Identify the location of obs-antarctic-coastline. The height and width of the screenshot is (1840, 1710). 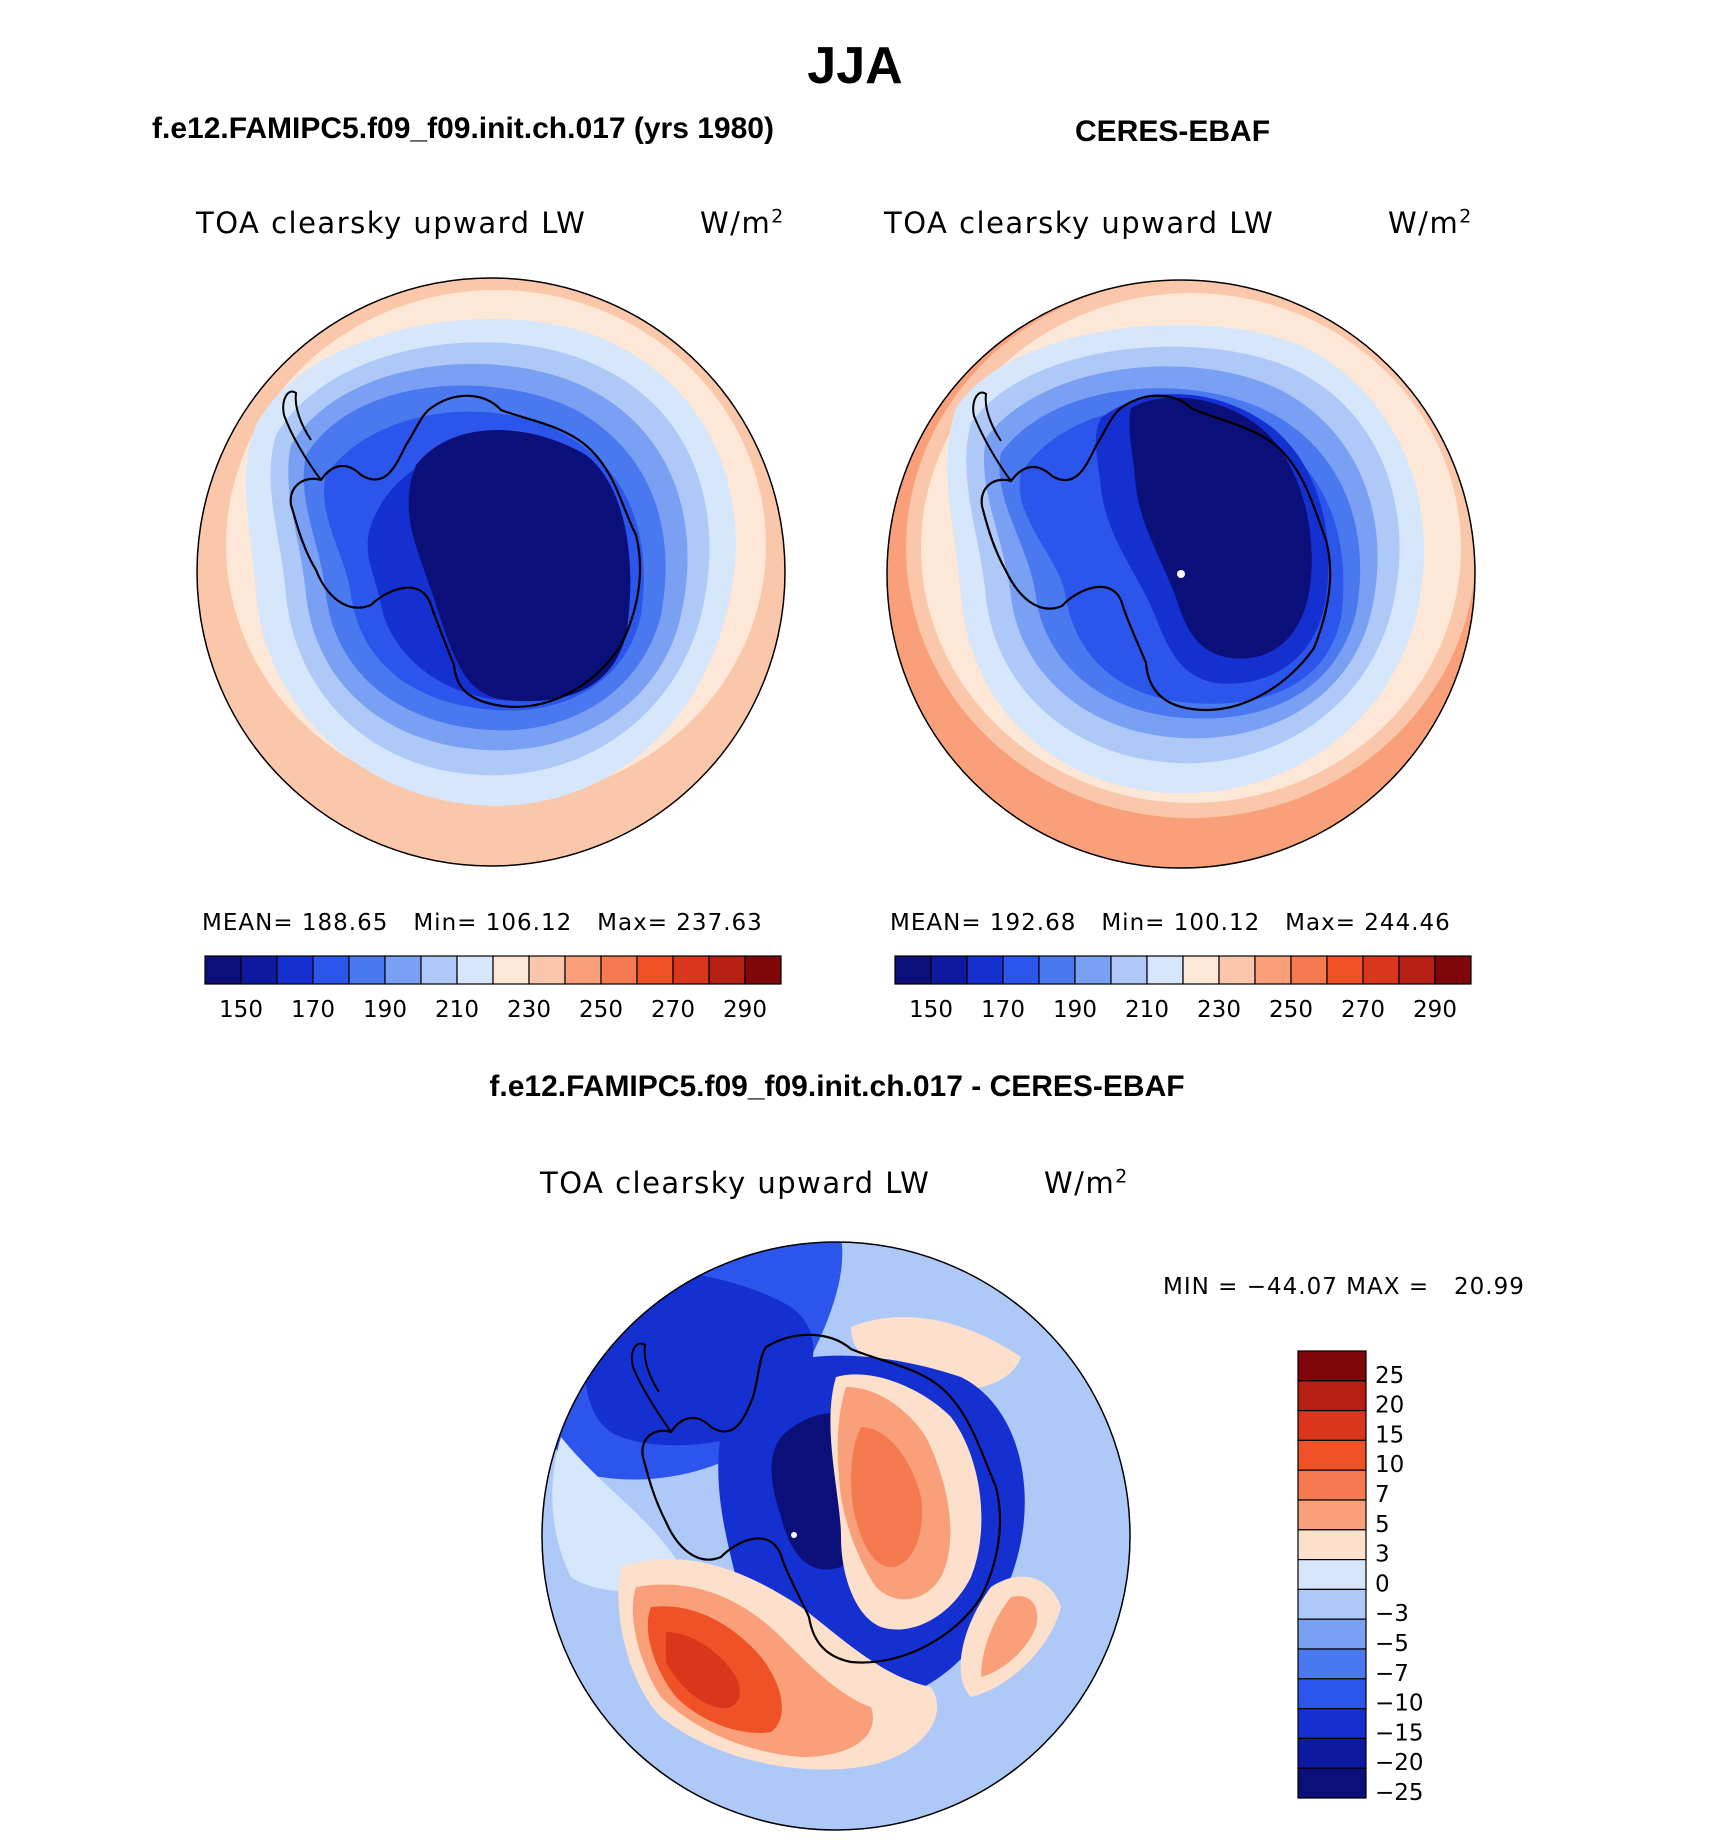
(1156, 552).